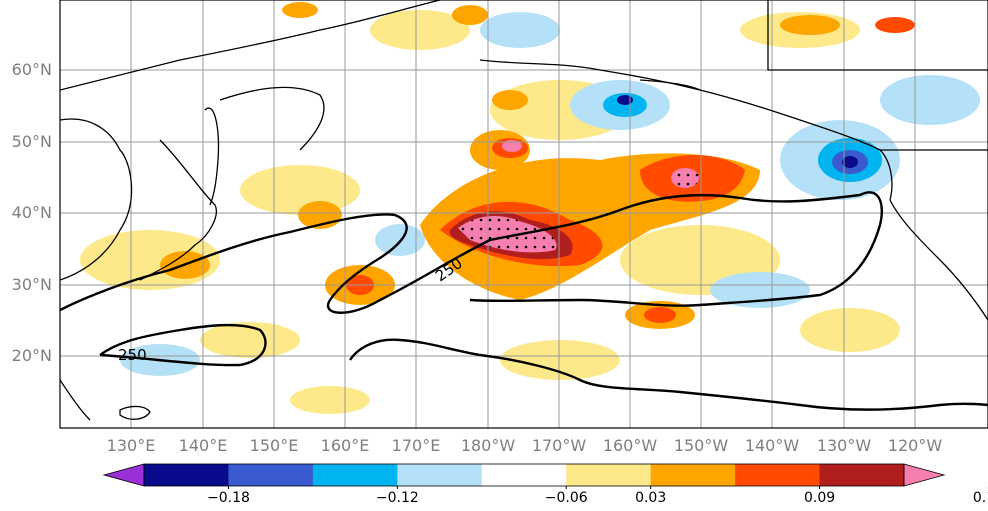 Image resolution: width=988 pixels, height=511 pixels. Describe the element at coordinates (31, 212) in the screenshot. I see `latitude-label: 40°N` at that location.